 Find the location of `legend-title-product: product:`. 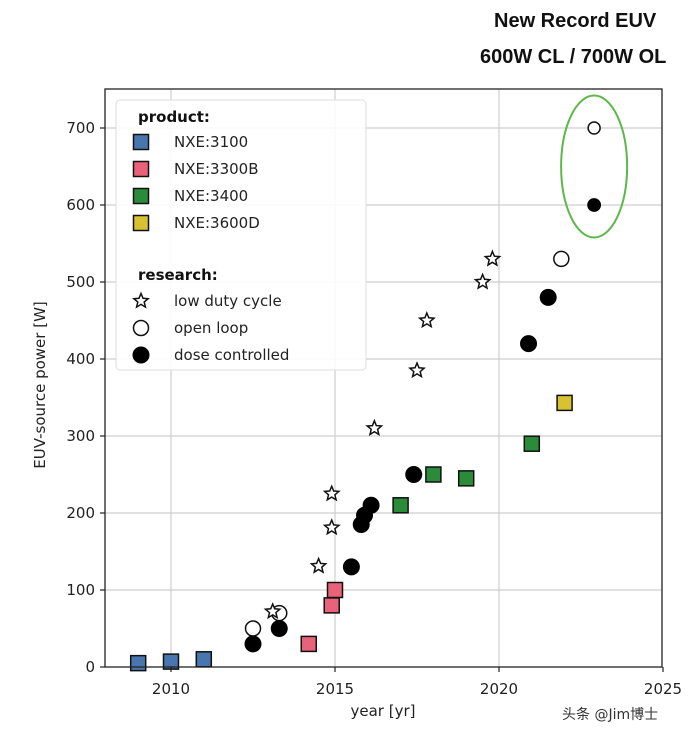

legend-title-product: product: is located at coordinates (174, 117).